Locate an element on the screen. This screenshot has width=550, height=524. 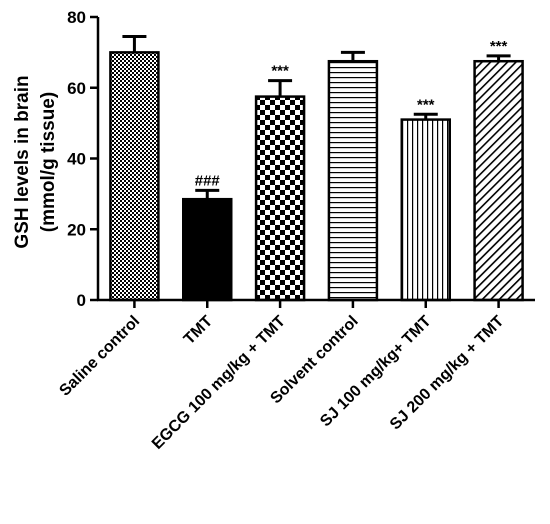
category-label: EGCG 100 mg/kg + TMT is located at coordinates (219, 383).